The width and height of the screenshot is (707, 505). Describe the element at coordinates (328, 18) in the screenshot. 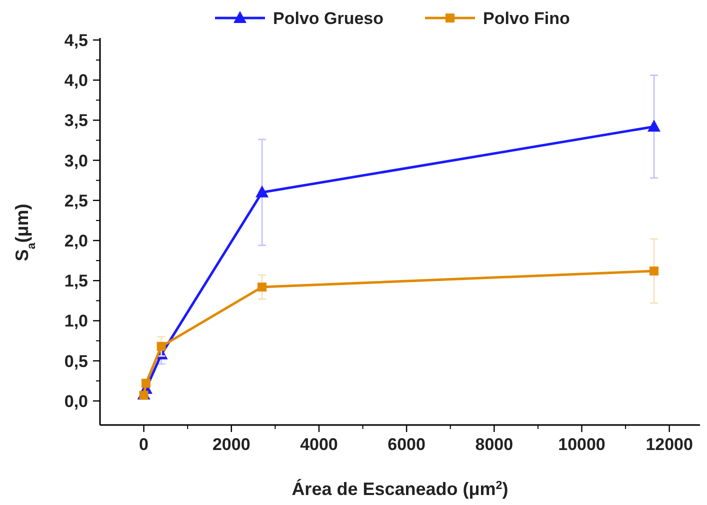

I see `legend-label: Polvo Grueso` at that location.